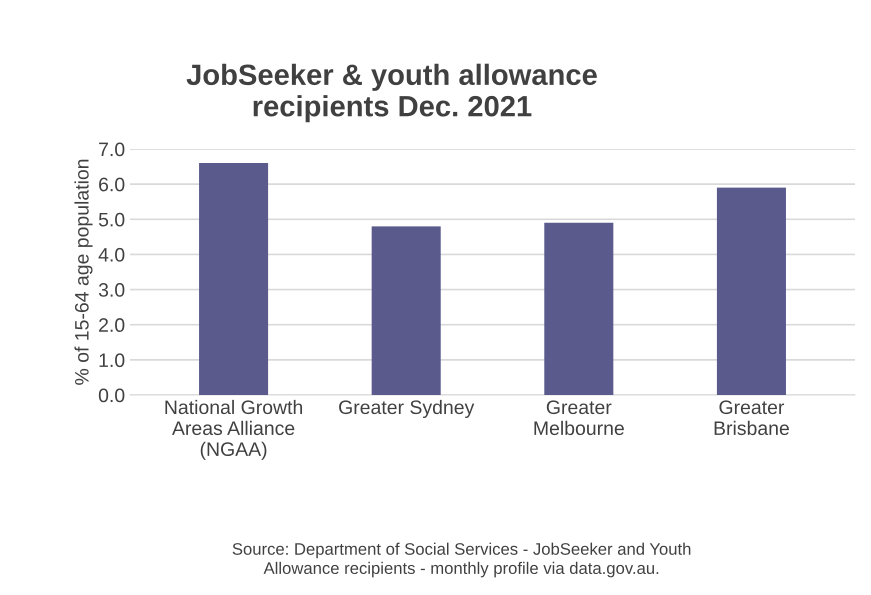 This screenshot has height=595, width=871. I want to click on x-tick-label: Greater Brisbane, so click(751, 418).